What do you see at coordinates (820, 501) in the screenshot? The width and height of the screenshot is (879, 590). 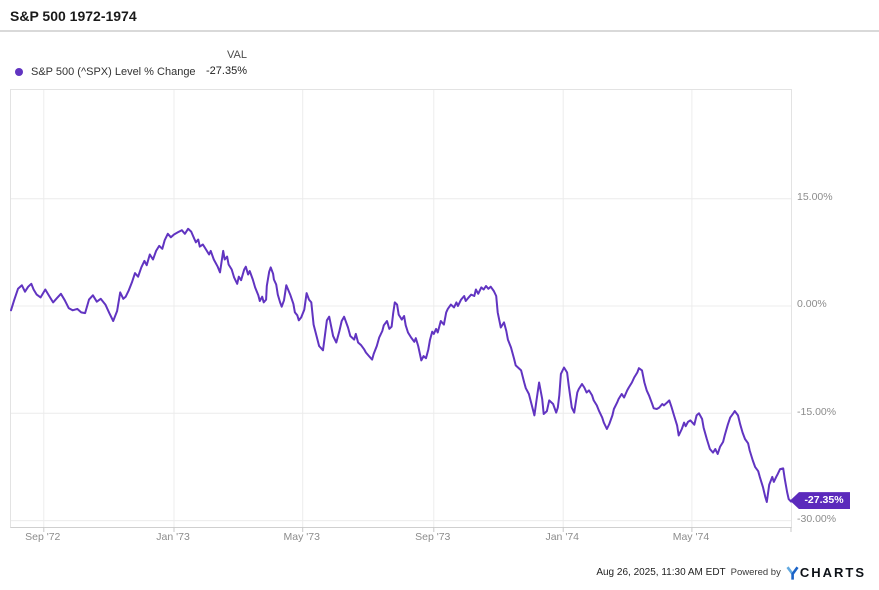 I see `last-value-badge: -27.35%` at bounding box center [820, 501].